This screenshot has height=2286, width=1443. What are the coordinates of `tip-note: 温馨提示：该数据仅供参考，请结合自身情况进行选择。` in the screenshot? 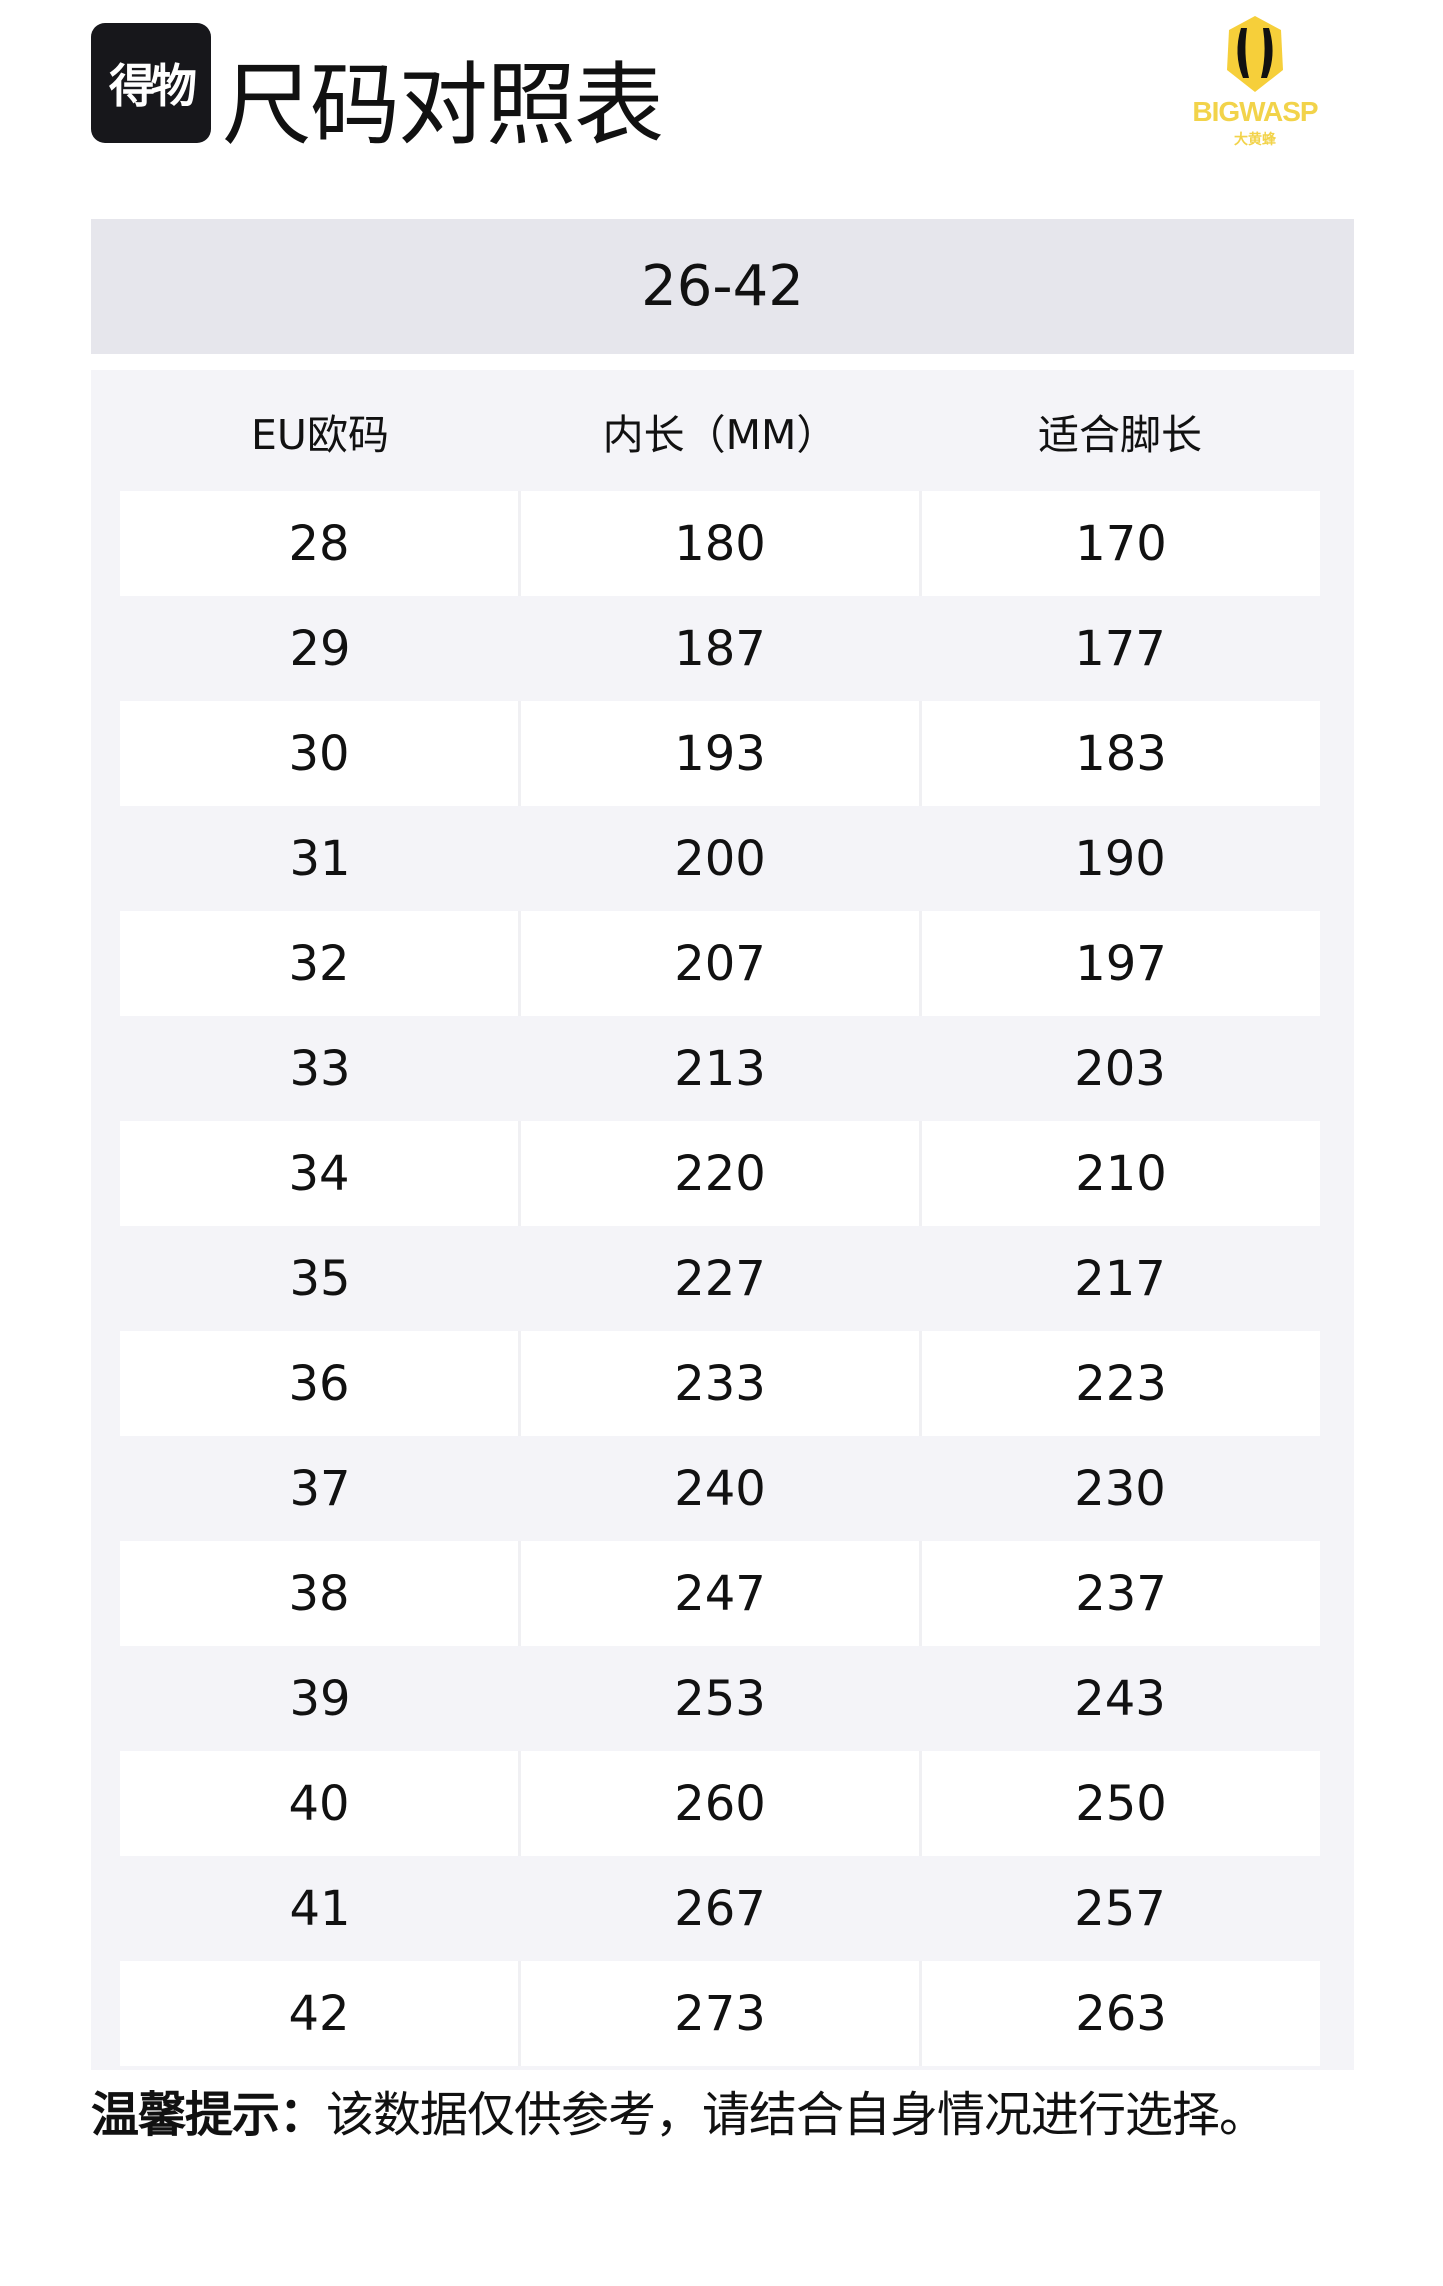 It's located at (679, 2115).